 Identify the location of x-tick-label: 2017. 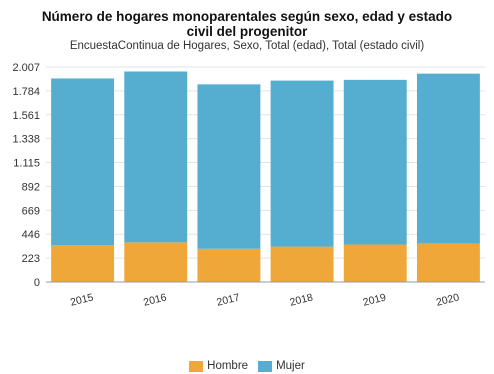
(228, 299).